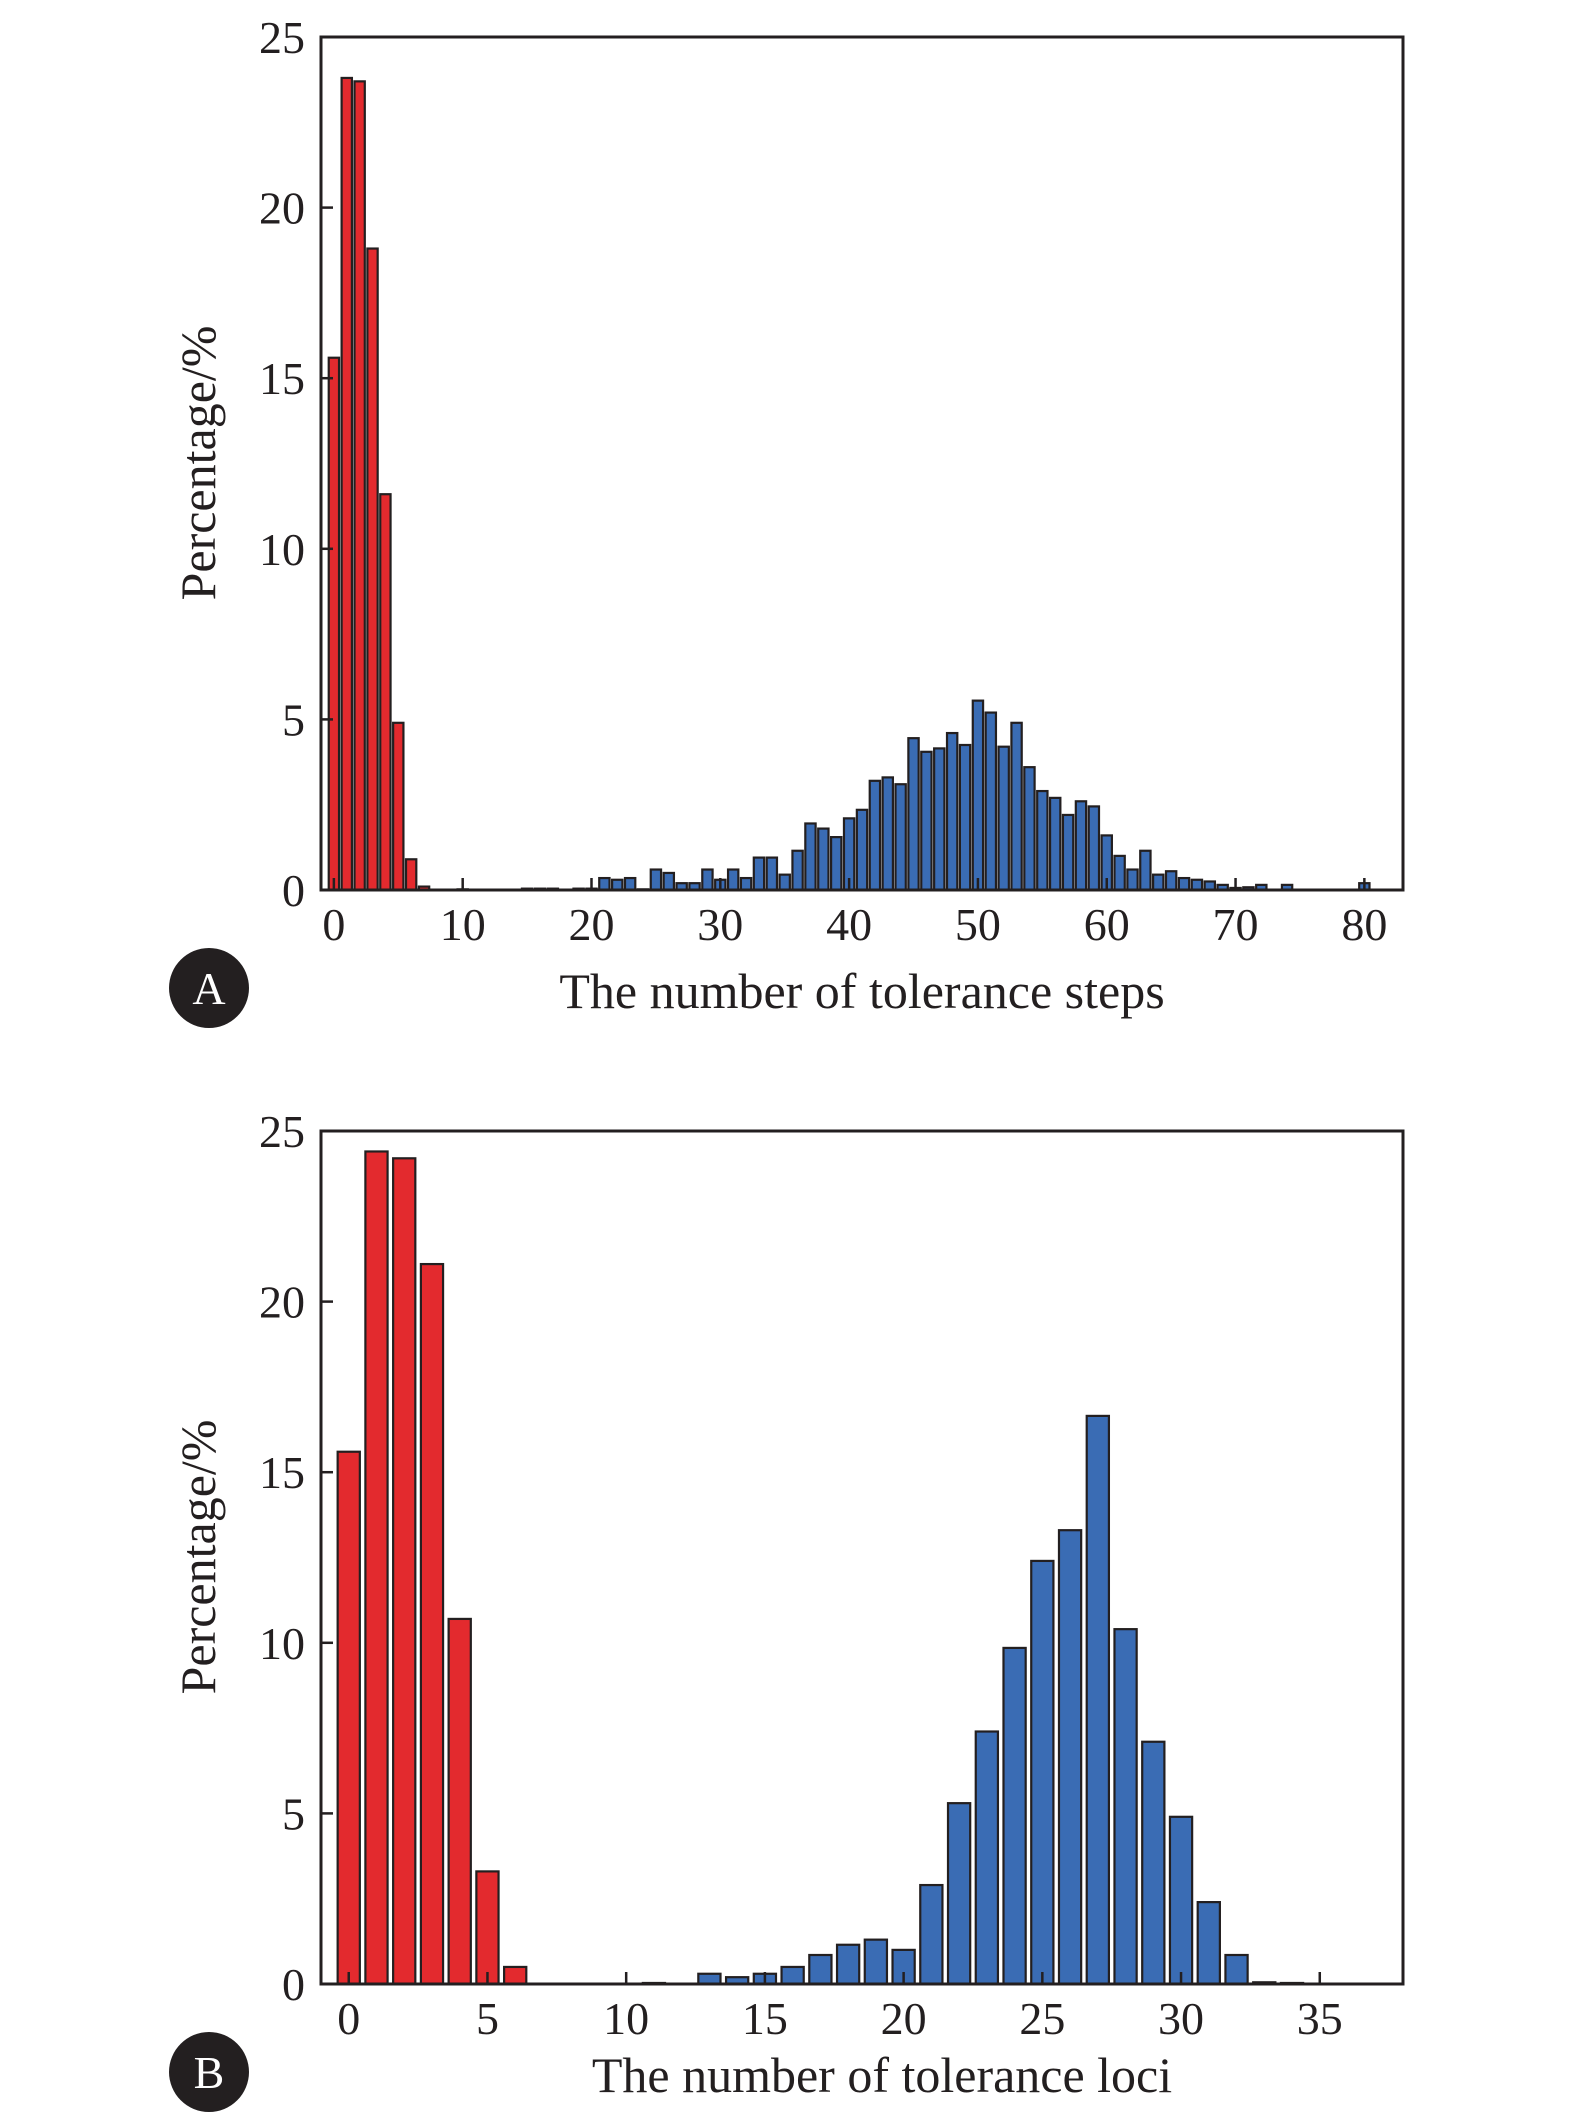  I want to click on chart-b-y-tick-label-10: 10, so click(282, 1643).